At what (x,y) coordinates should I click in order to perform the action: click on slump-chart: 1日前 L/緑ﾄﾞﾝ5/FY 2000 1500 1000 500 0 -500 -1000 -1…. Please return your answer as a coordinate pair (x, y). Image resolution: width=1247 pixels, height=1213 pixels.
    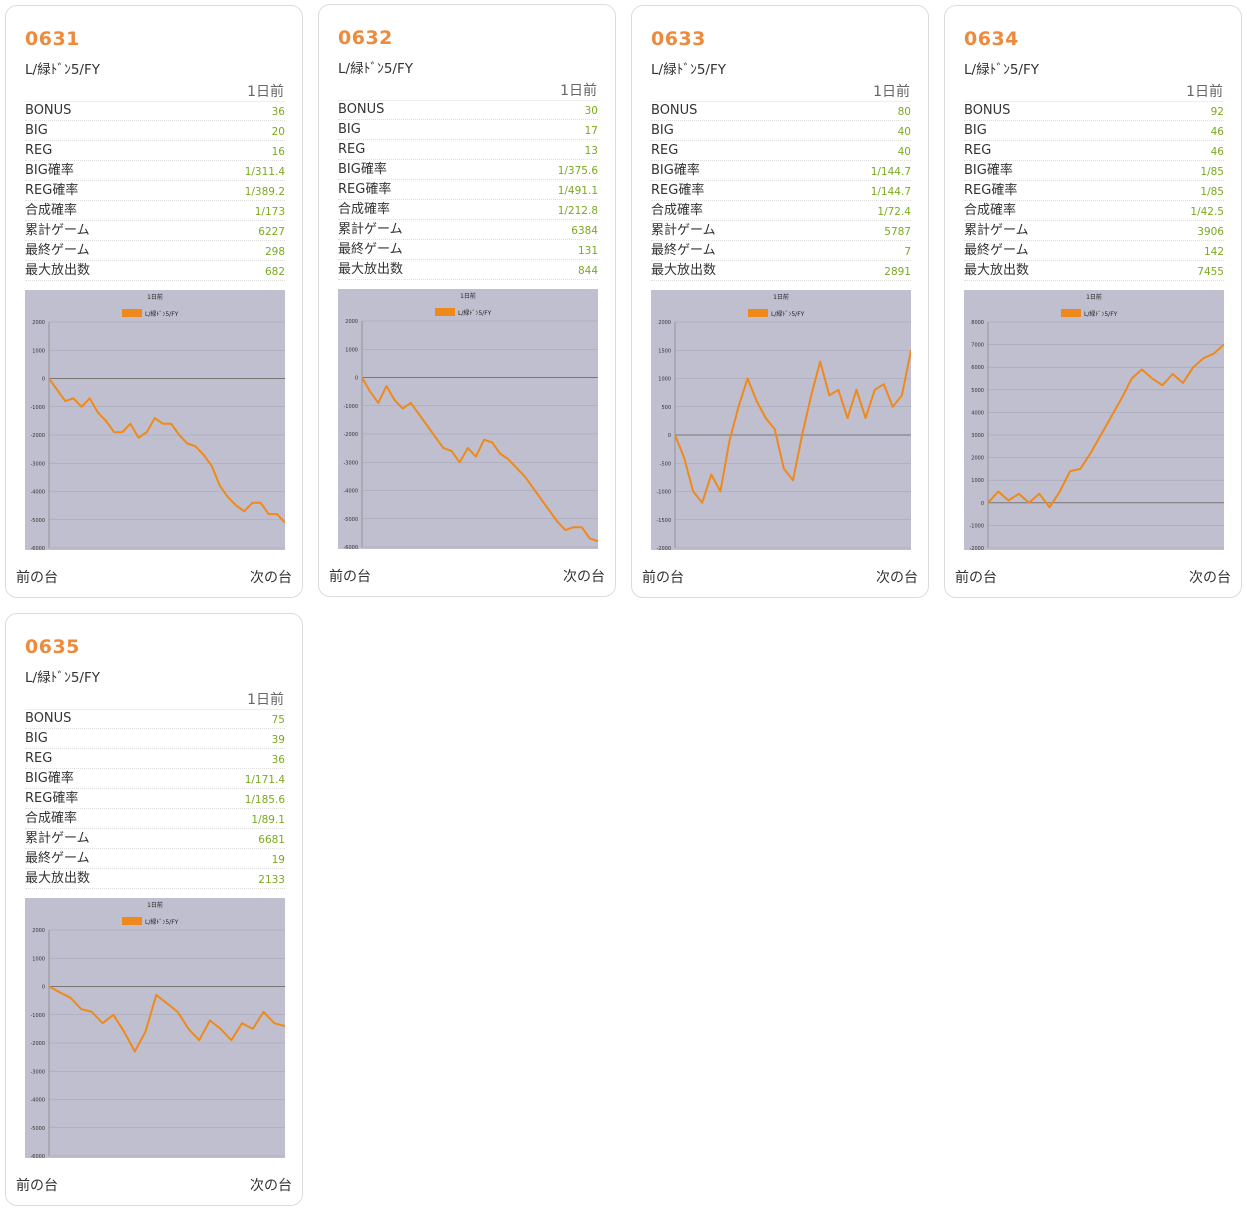
    Looking at the image, I should click on (781, 421).